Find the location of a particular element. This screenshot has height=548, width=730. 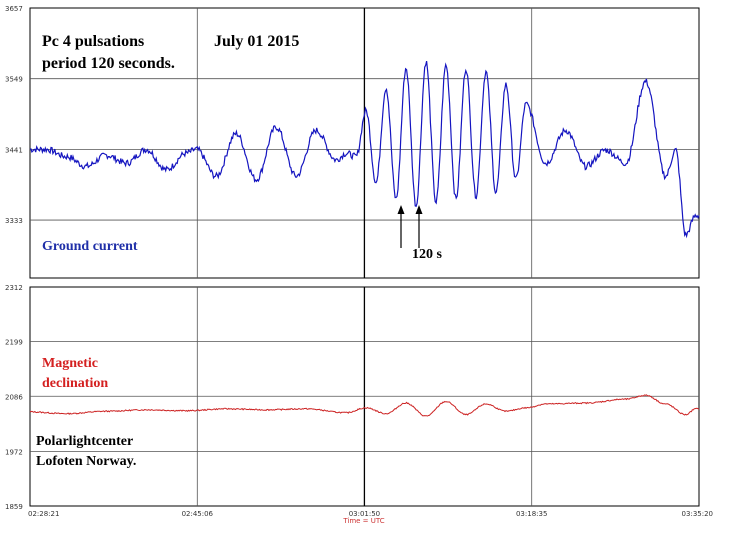

chart-subtitle: period 120 seconds. is located at coordinates (108, 63).